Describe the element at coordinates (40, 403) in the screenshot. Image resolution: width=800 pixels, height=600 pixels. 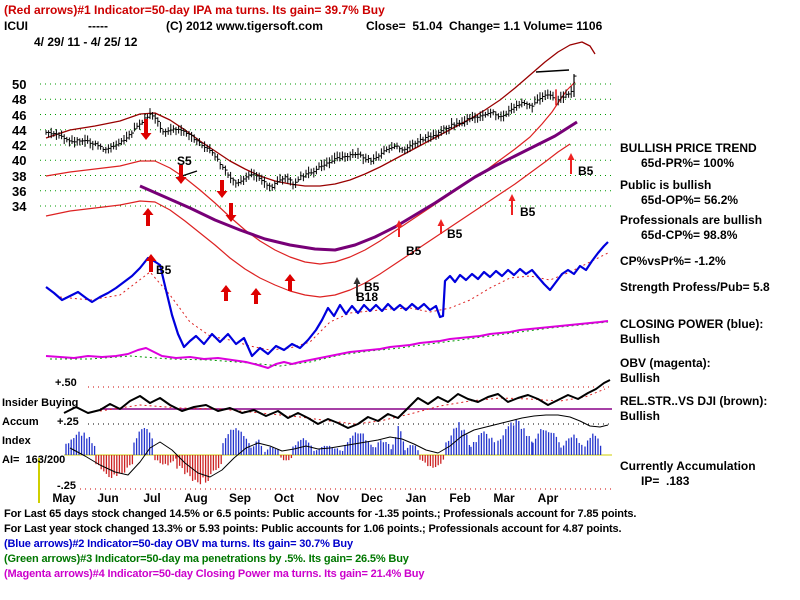
I see `indicator-label: Insider Buying` at that location.